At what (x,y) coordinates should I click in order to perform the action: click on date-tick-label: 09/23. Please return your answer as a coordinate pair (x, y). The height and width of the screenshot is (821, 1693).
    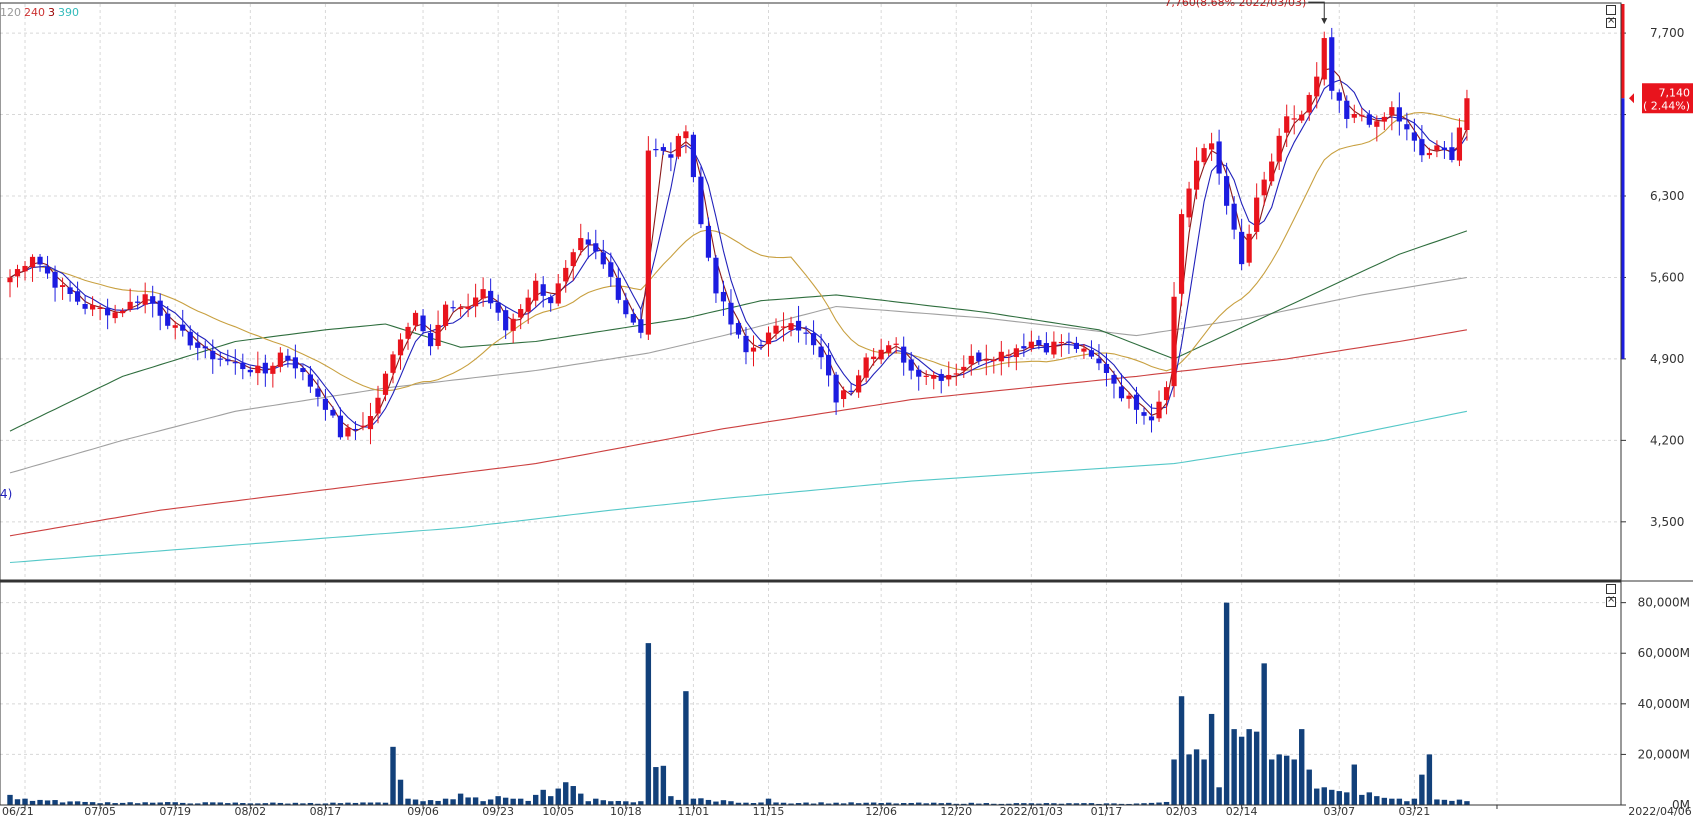
    Looking at the image, I should click on (498, 811).